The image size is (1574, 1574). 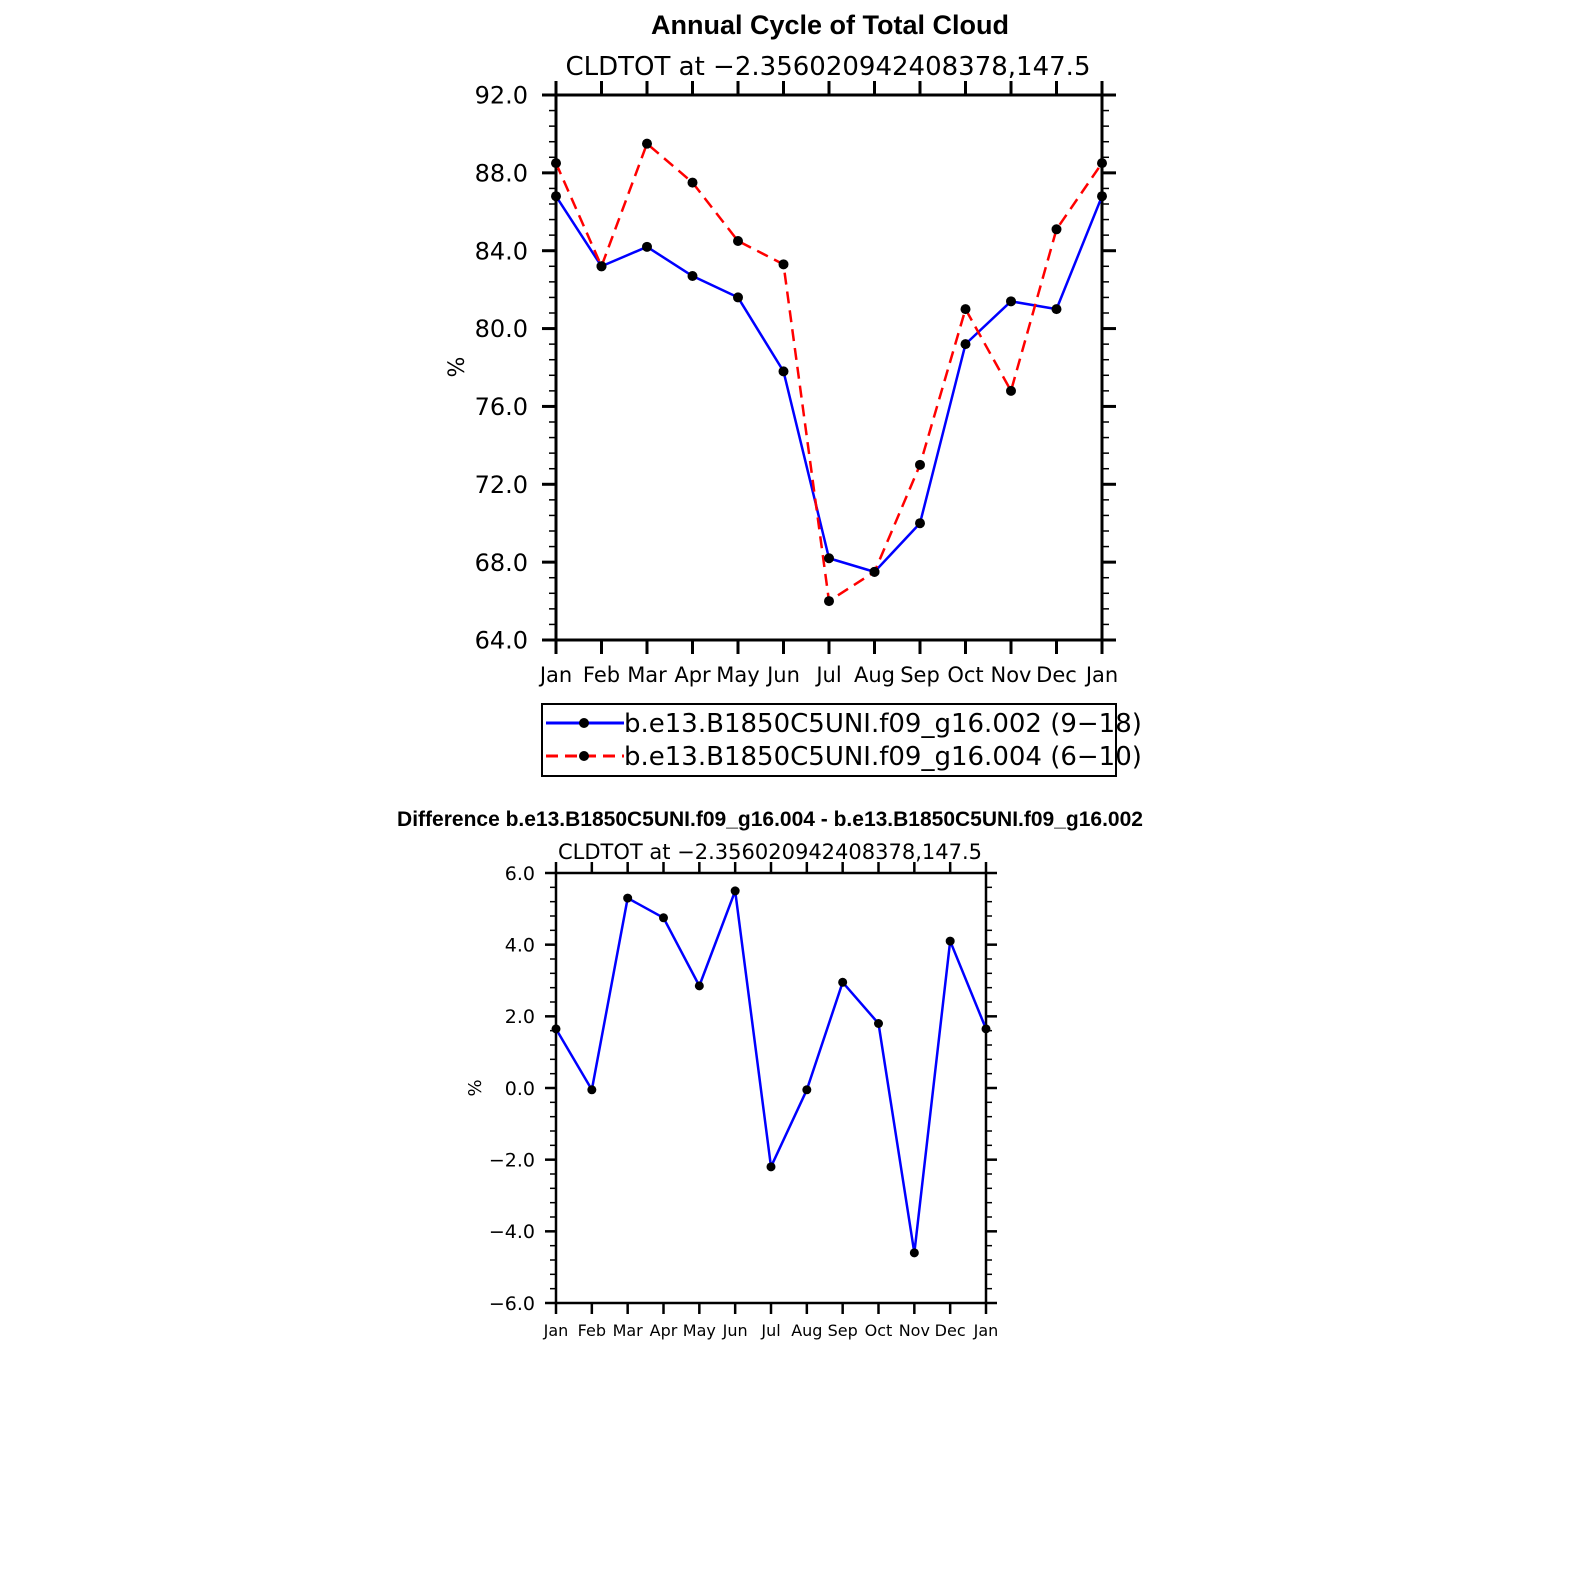 What do you see at coordinates (512, 1232) in the screenshot?
I see `y-tick-label: −4.0` at bounding box center [512, 1232].